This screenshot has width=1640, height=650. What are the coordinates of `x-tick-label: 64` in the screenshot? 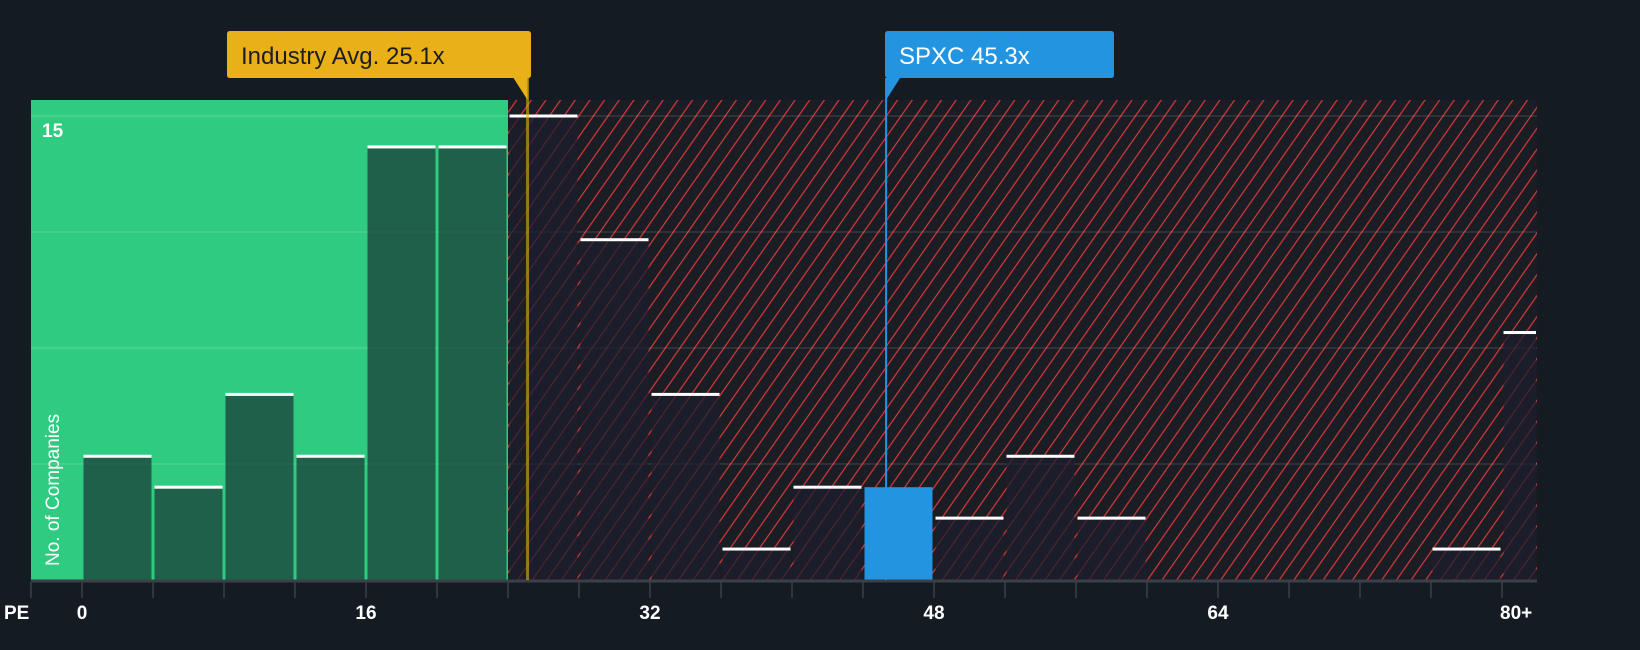 It's located at (1218, 613).